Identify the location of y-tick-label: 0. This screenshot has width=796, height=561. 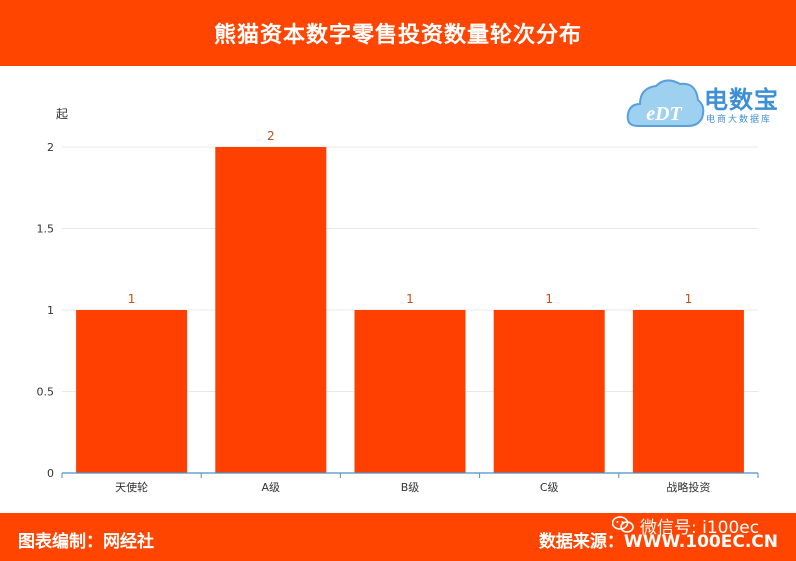
(50, 473).